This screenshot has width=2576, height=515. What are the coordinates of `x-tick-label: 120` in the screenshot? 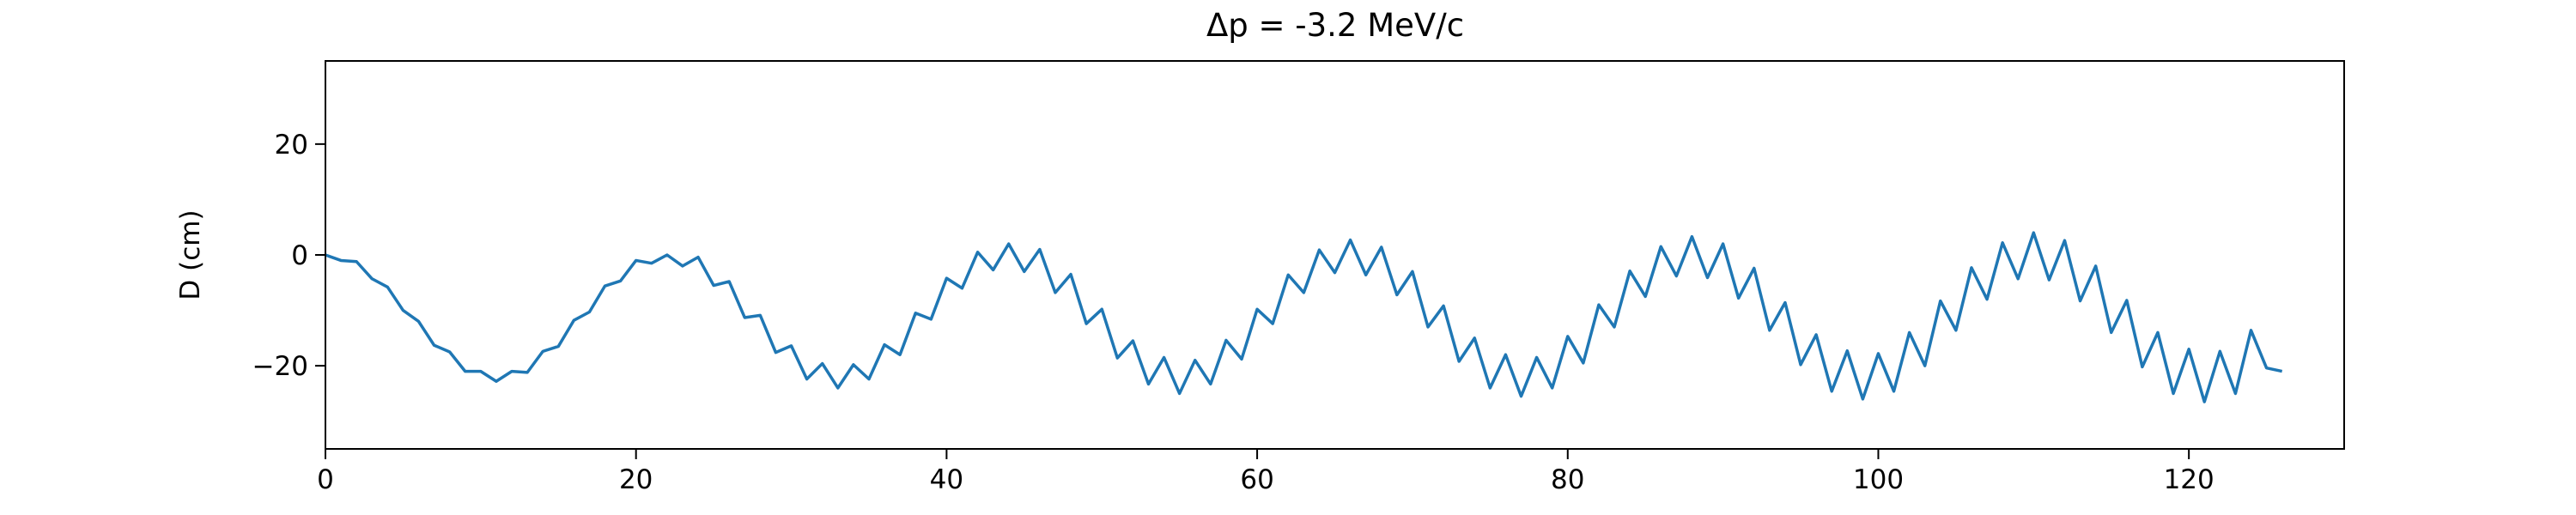 It's located at (2189, 479).